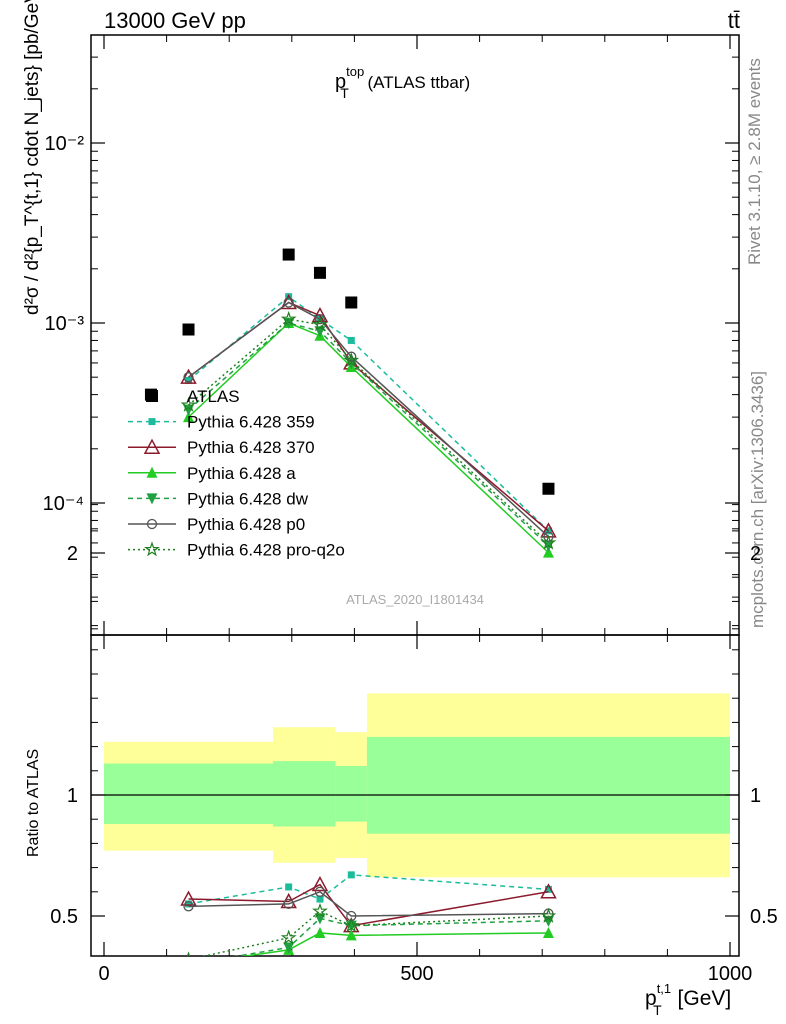 The height and width of the screenshot is (1024, 786). What do you see at coordinates (395, 944) in the screenshot?
I see `ratio-line-pa` at bounding box center [395, 944].